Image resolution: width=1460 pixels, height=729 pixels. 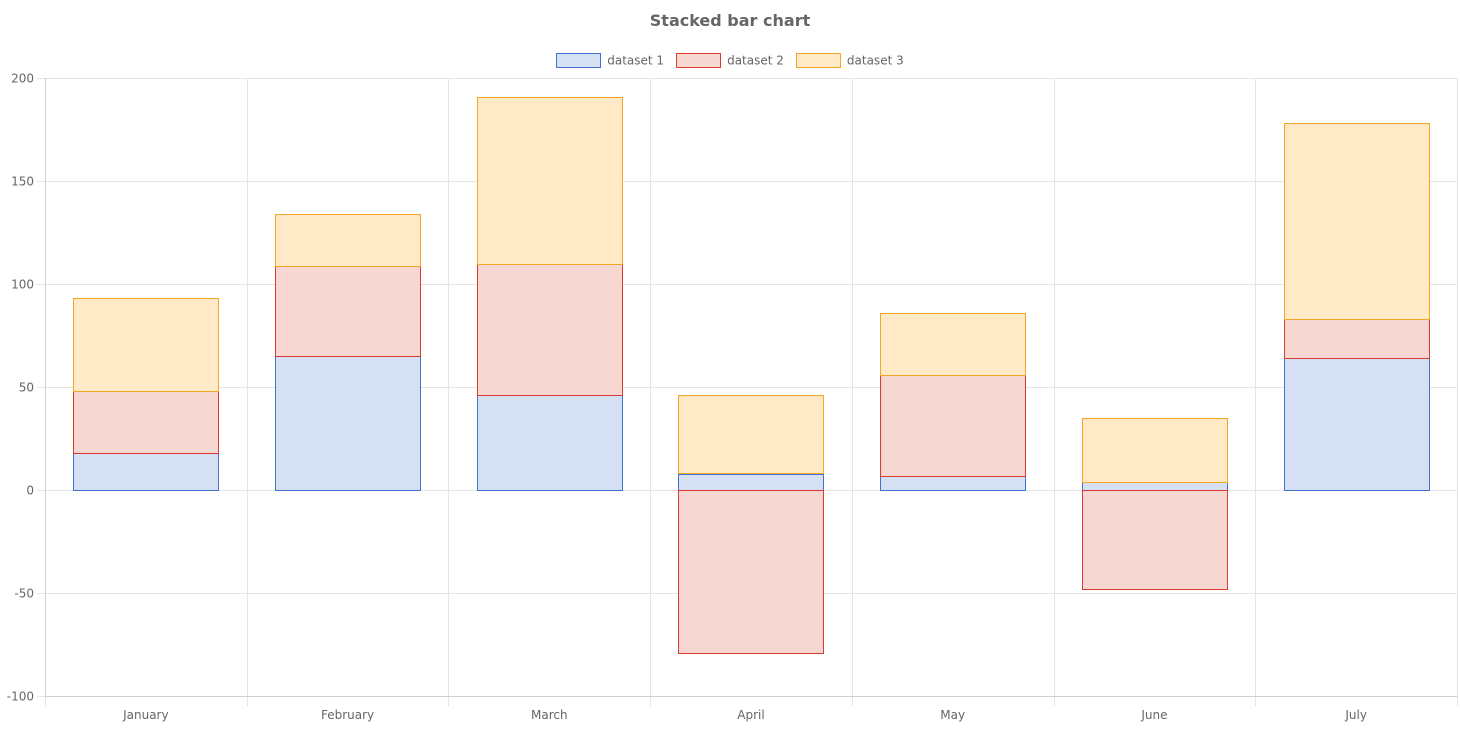 I want to click on y-tick-label: 150, so click(x=22, y=182).